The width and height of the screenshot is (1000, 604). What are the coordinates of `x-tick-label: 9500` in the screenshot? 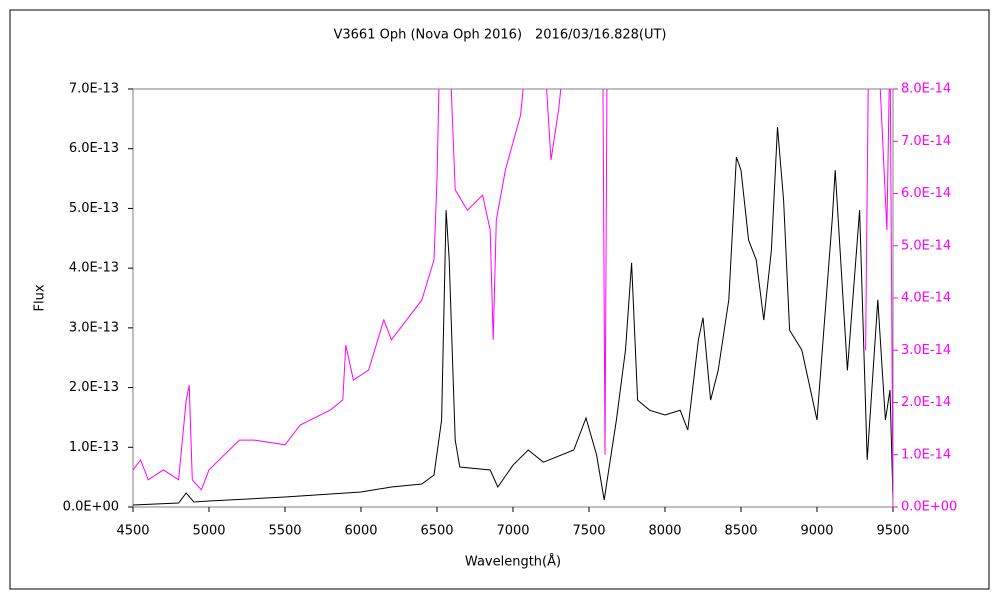 It's located at (892, 531).